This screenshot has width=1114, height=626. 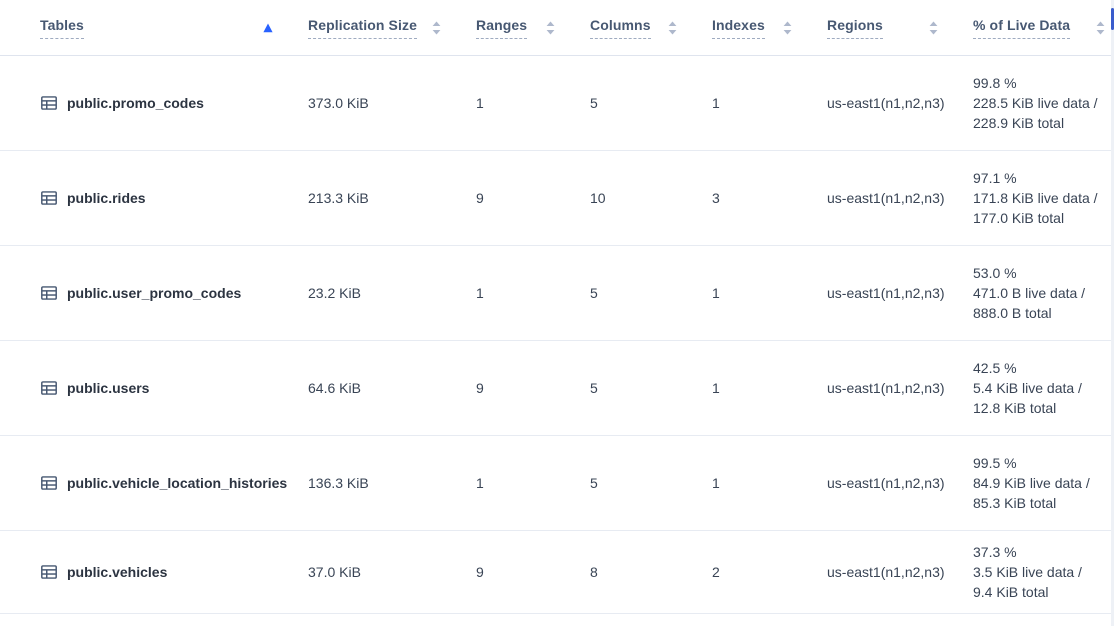 I want to click on column-header-label: Indexes, so click(x=738, y=28).